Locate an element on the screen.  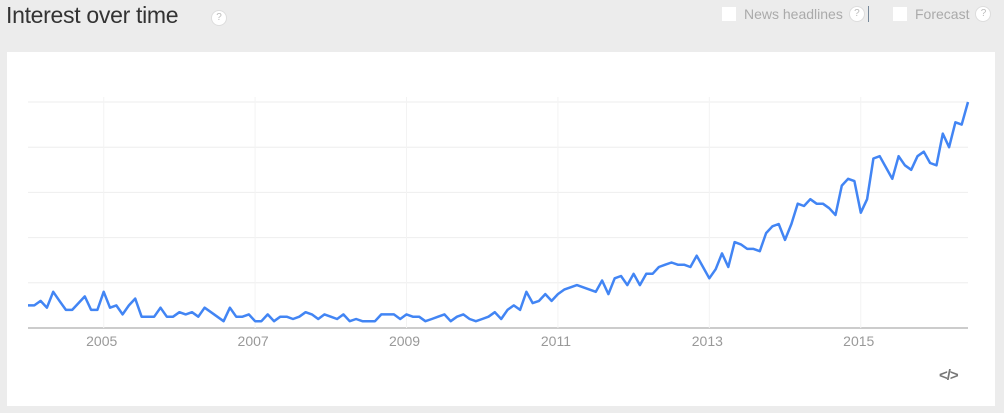
forecast-option: Forecast ? is located at coordinates (942, 14).